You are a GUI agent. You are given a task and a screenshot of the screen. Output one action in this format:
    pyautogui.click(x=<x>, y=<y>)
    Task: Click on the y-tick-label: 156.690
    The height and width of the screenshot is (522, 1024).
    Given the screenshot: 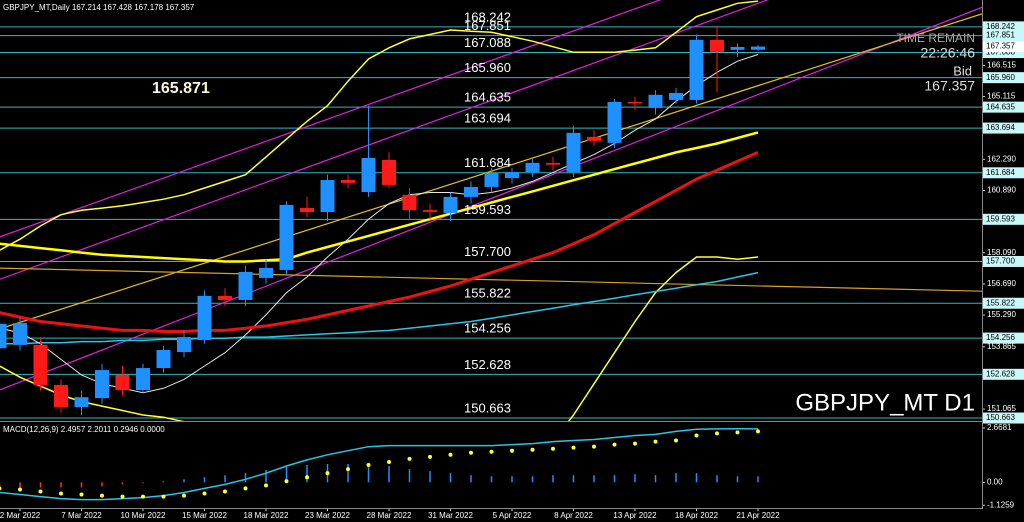 What is the action you would take?
    pyautogui.click(x=1001, y=283)
    